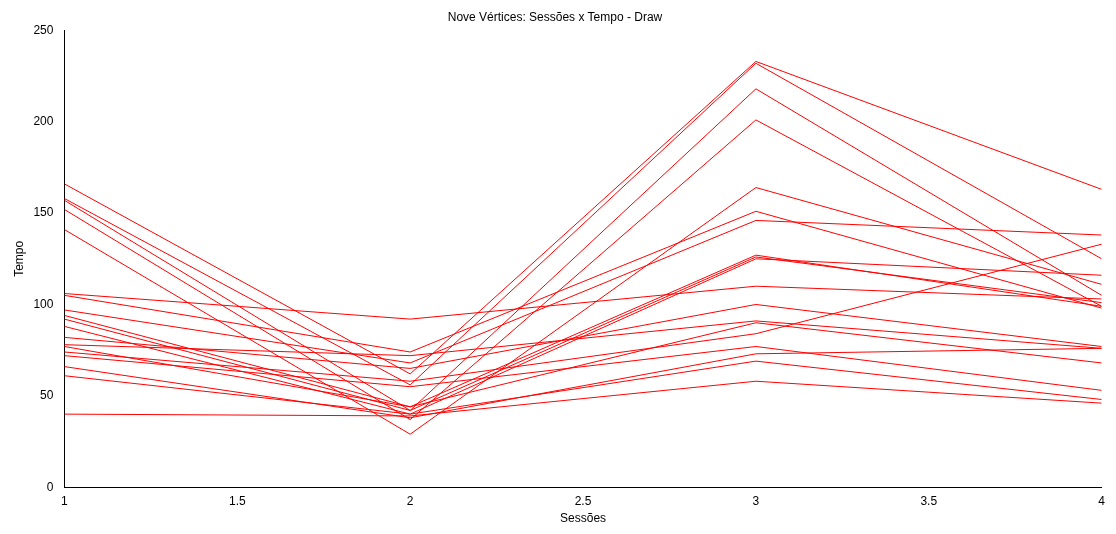 This screenshot has height=534, width=1116. What do you see at coordinates (410, 500) in the screenshot?
I see `x-tick-label: 2` at bounding box center [410, 500].